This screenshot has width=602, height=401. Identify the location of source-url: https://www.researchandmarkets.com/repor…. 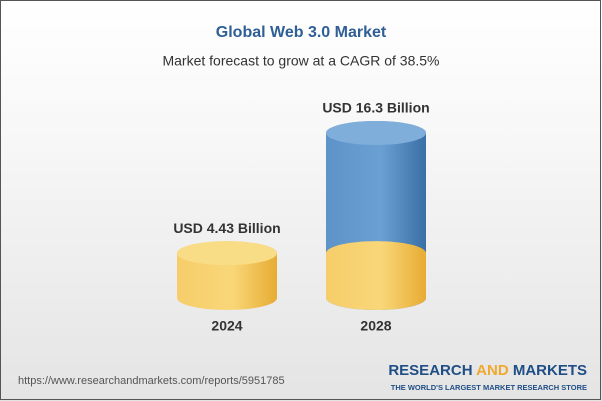
(151, 381).